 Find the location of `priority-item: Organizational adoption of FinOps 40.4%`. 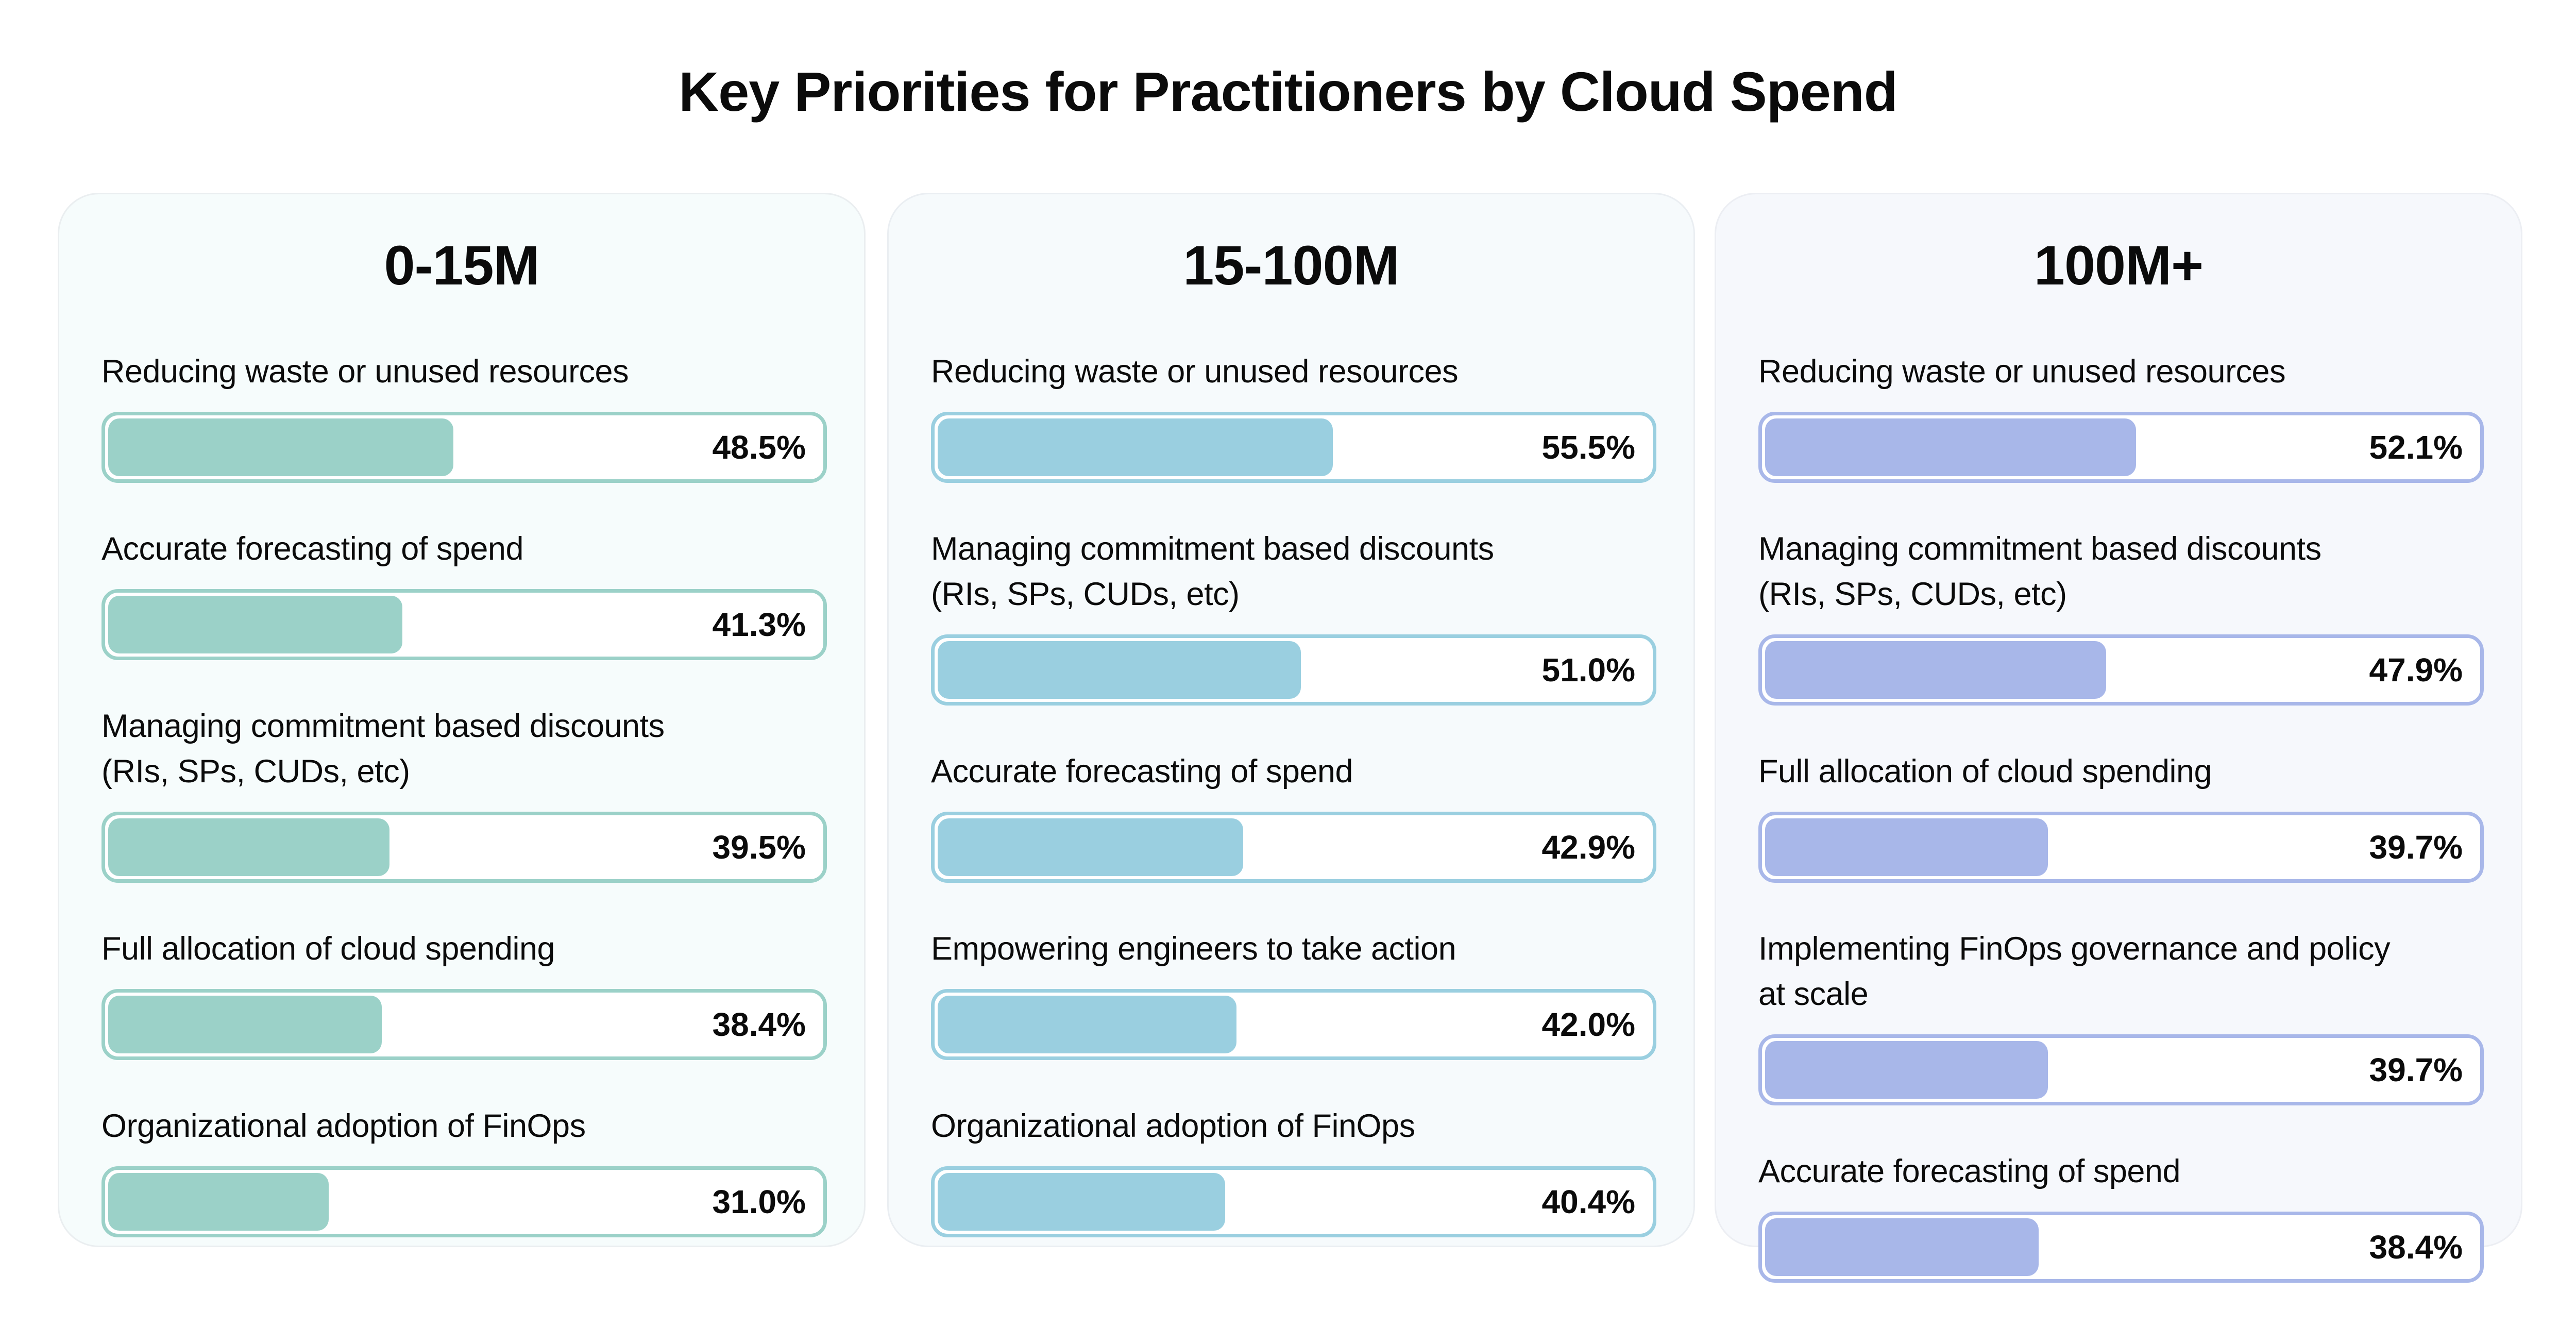

priority-item: Organizational adoption of FinOps 40.4% is located at coordinates (1293, 1170).